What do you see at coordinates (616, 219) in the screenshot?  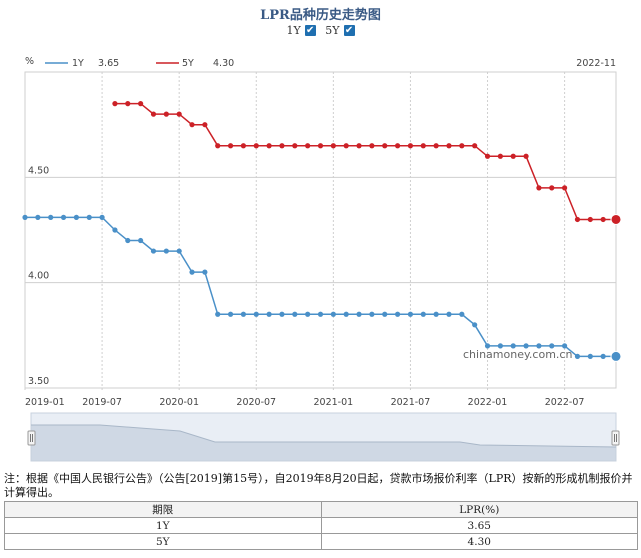 I see `data-point-latest-5y` at bounding box center [616, 219].